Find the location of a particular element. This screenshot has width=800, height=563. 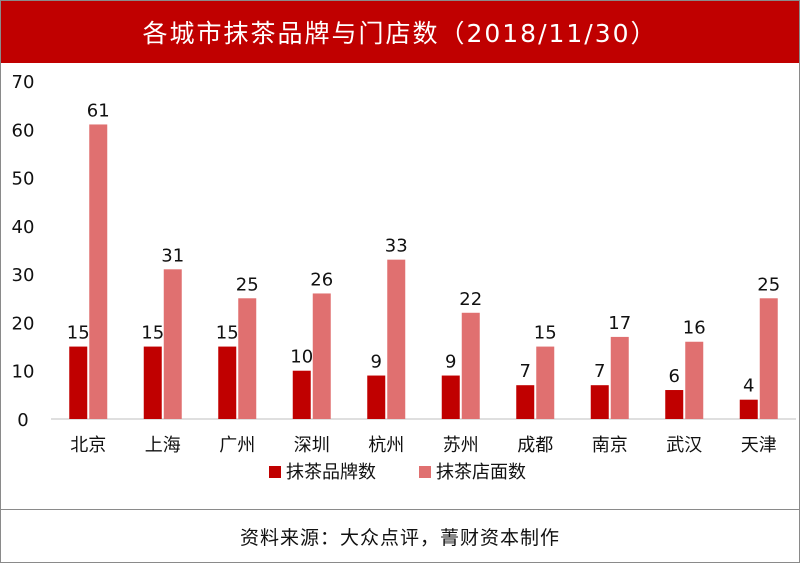

chart-title: 各城市抹茶品牌与门店数（2018/11/30） is located at coordinates (400, 33).